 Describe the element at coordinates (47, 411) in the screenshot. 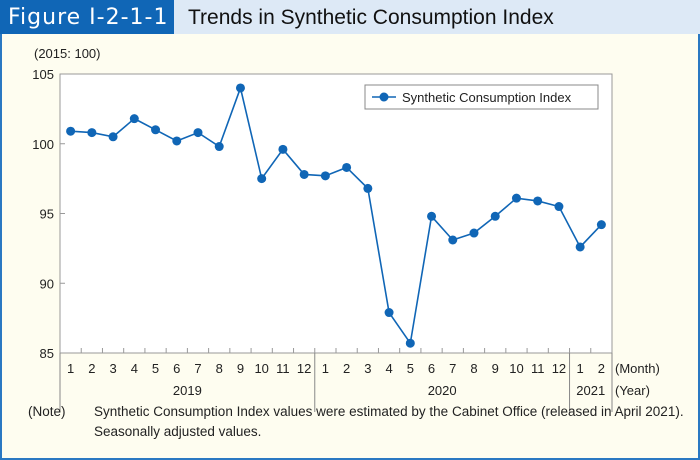

I see `note-label: (Note)` at that location.